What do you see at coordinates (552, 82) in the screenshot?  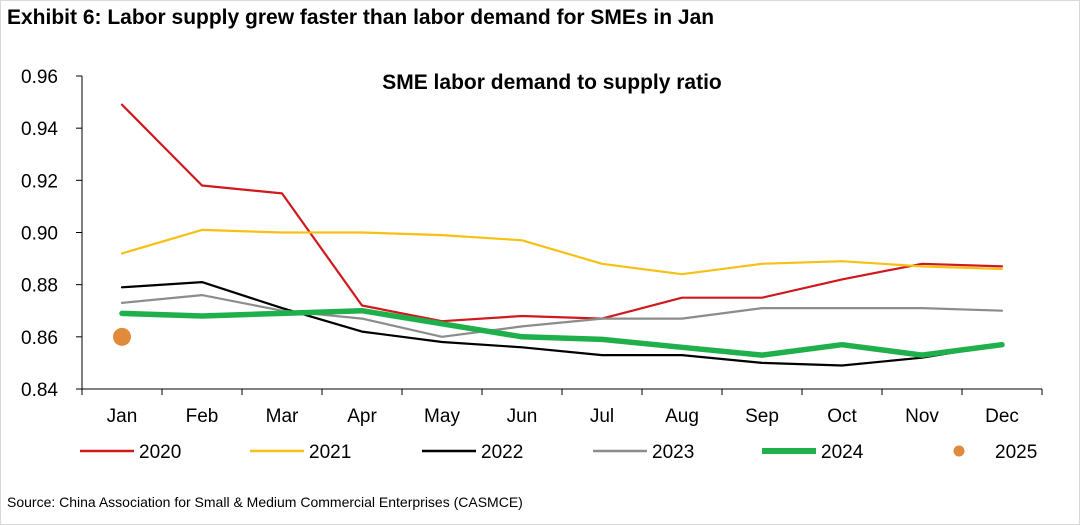 I see `chart-title: SME labor demand to supply ratio` at bounding box center [552, 82].